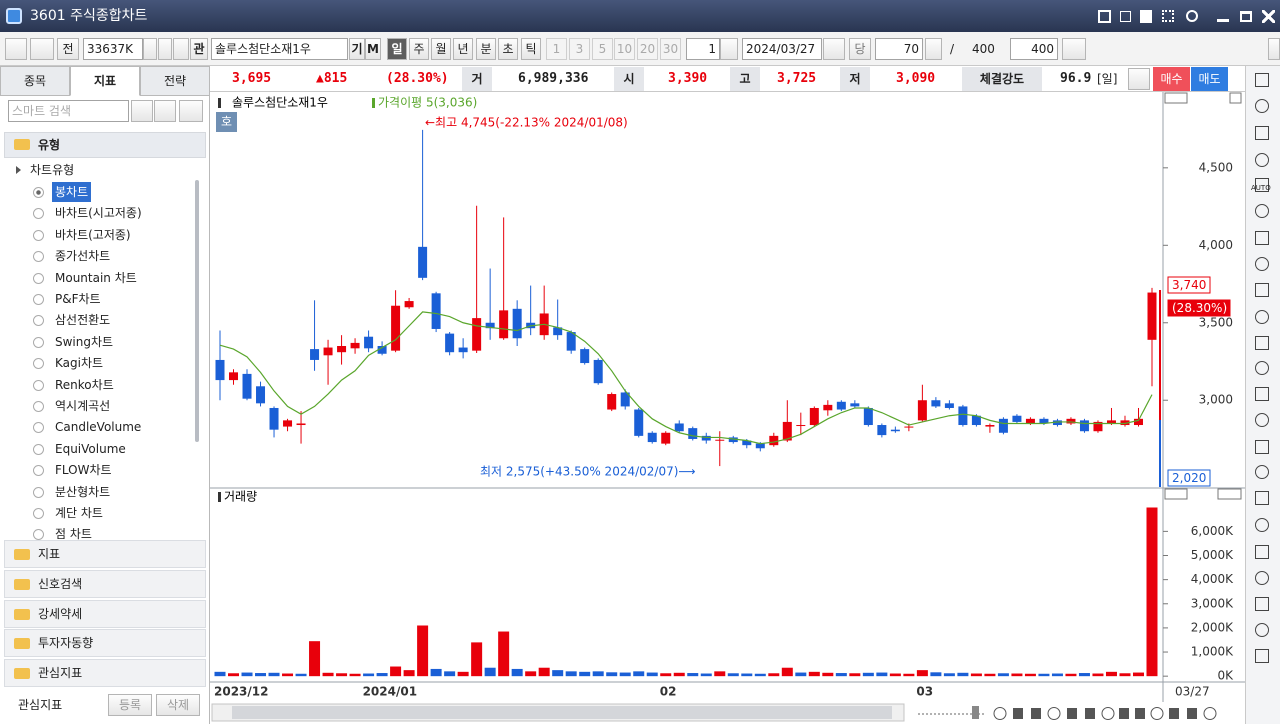 This screenshot has width=1280, height=724. What do you see at coordinates (397, 49) in the screenshot?
I see `period-button: 일` at bounding box center [397, 49].